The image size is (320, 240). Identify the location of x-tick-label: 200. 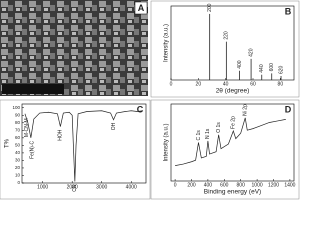
(191, 185).